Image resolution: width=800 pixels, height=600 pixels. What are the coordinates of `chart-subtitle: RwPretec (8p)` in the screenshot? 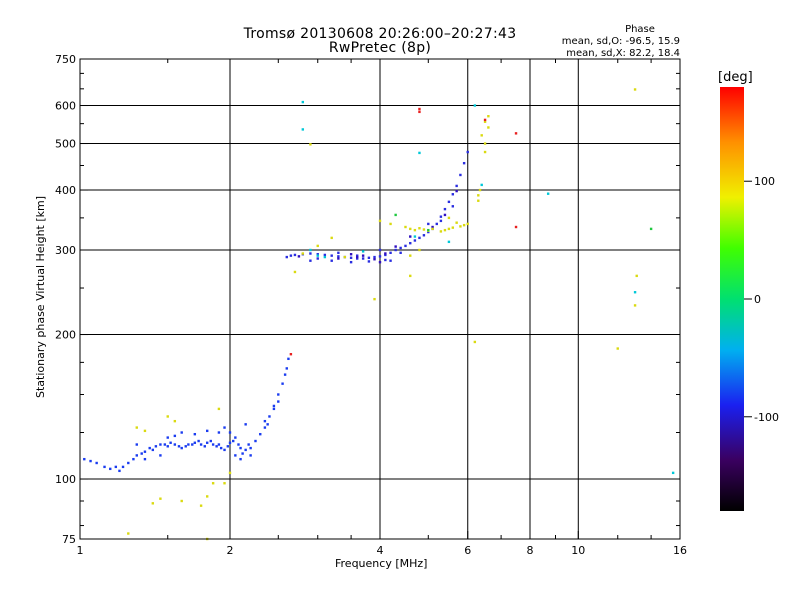 It's located at (380, 48).